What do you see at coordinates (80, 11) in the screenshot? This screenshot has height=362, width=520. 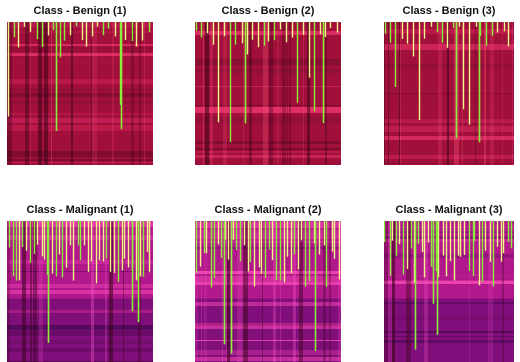 I see `panel-title: Class - Benign (1)` at bounding box center [80, 11].